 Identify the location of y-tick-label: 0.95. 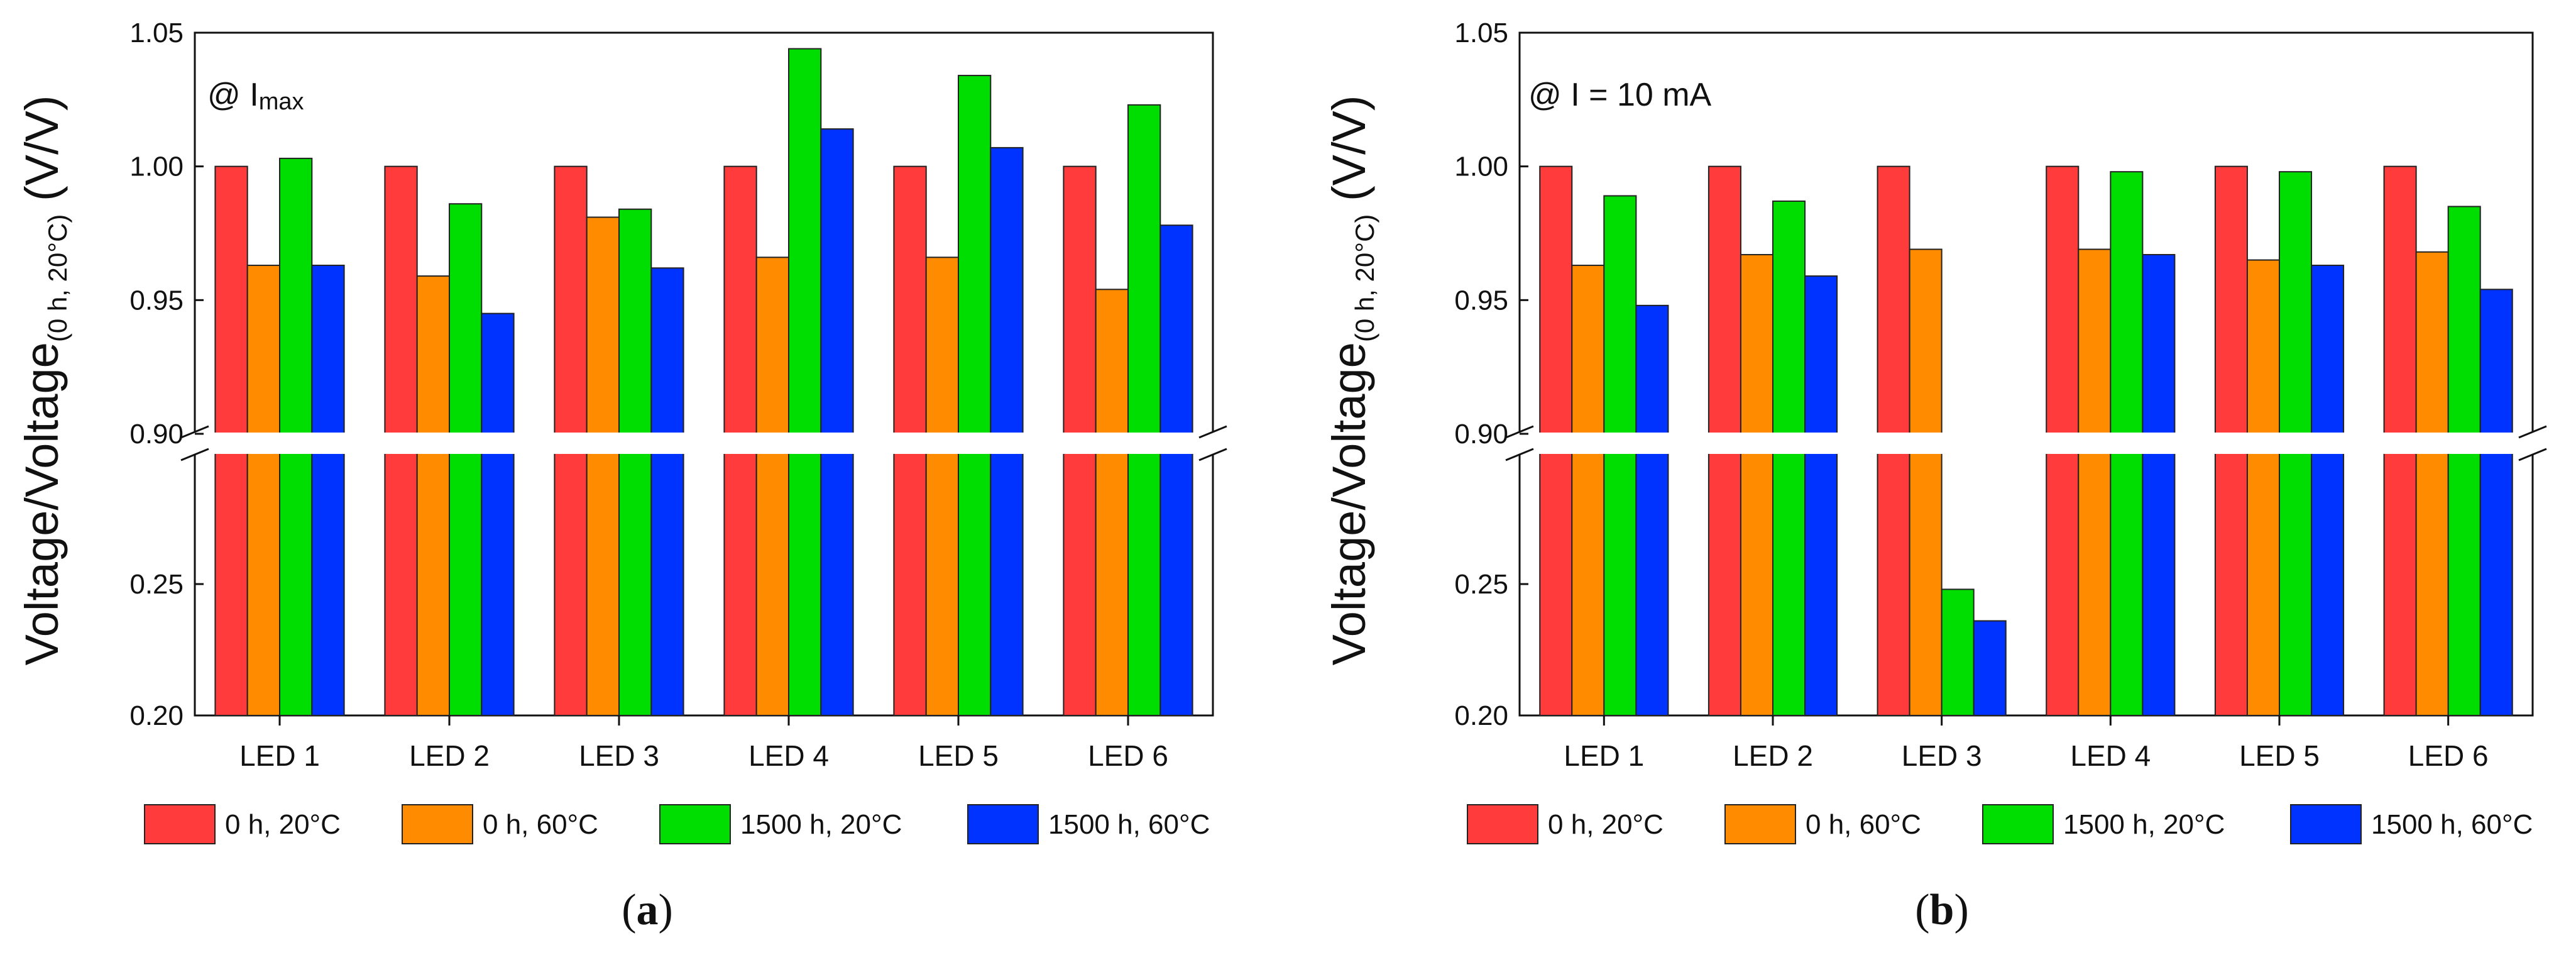
(156, 301).